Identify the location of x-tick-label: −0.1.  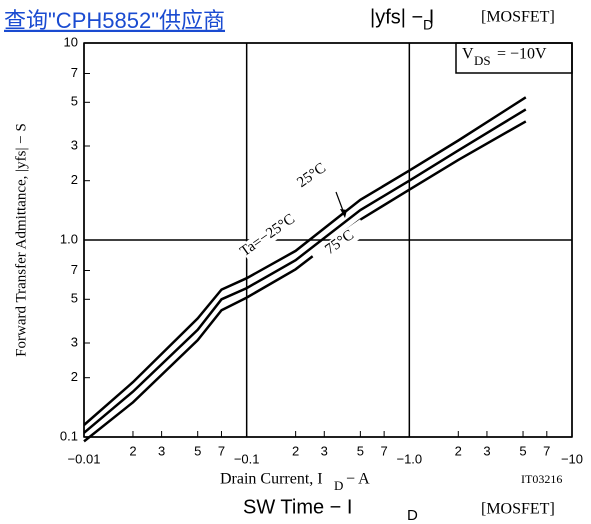
(247, 458).